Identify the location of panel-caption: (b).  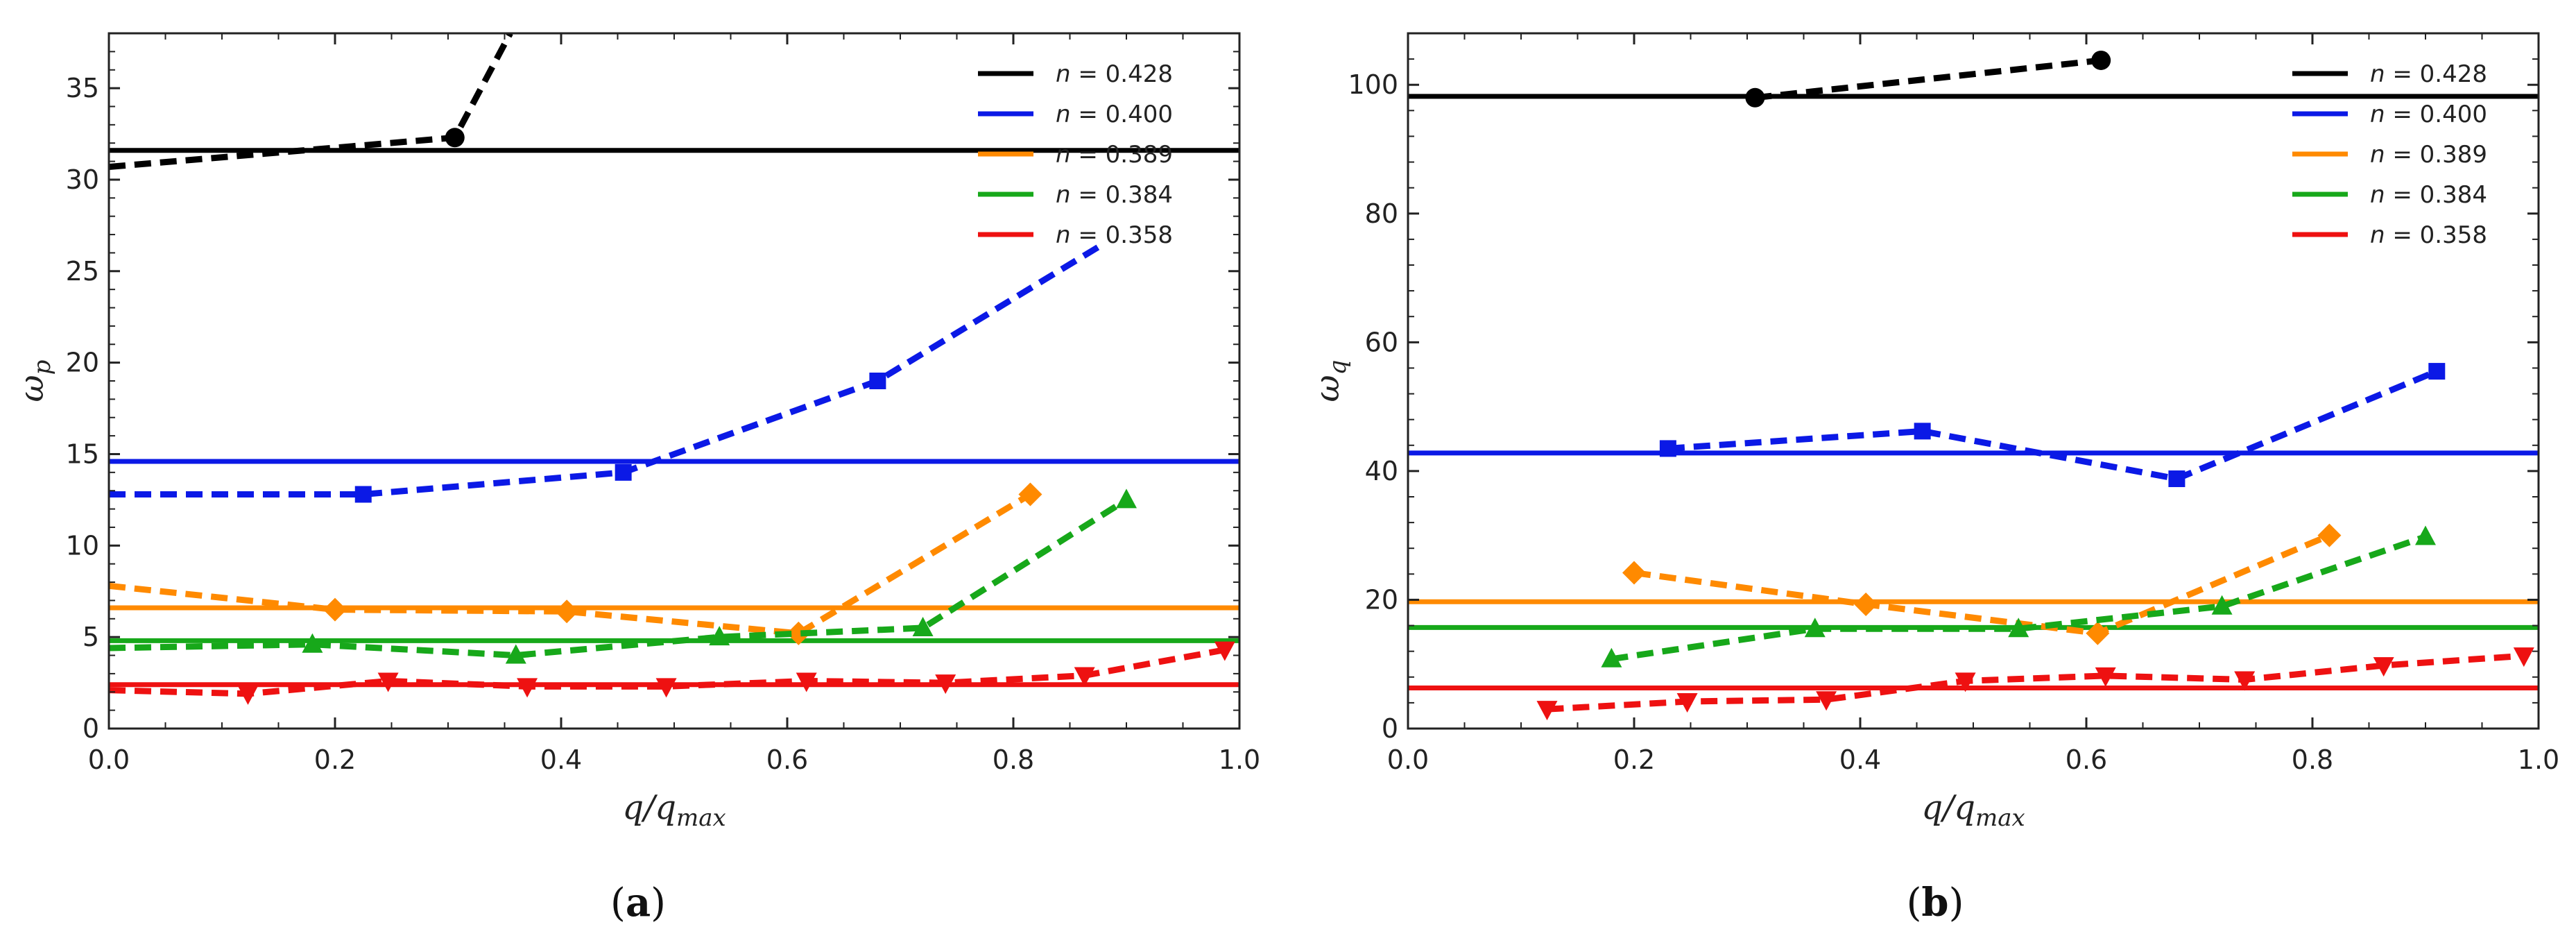
(1935, 903).